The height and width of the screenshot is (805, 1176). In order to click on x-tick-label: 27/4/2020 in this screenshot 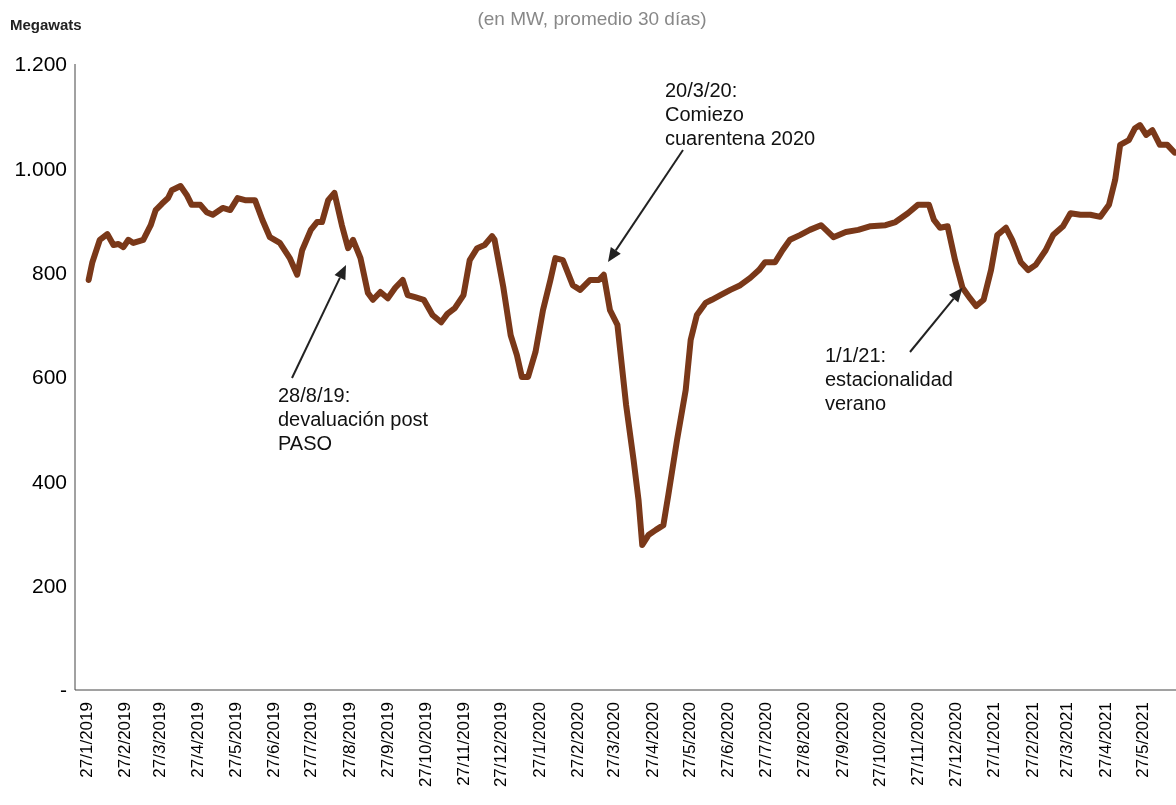, I will do `click(652, 740)`.